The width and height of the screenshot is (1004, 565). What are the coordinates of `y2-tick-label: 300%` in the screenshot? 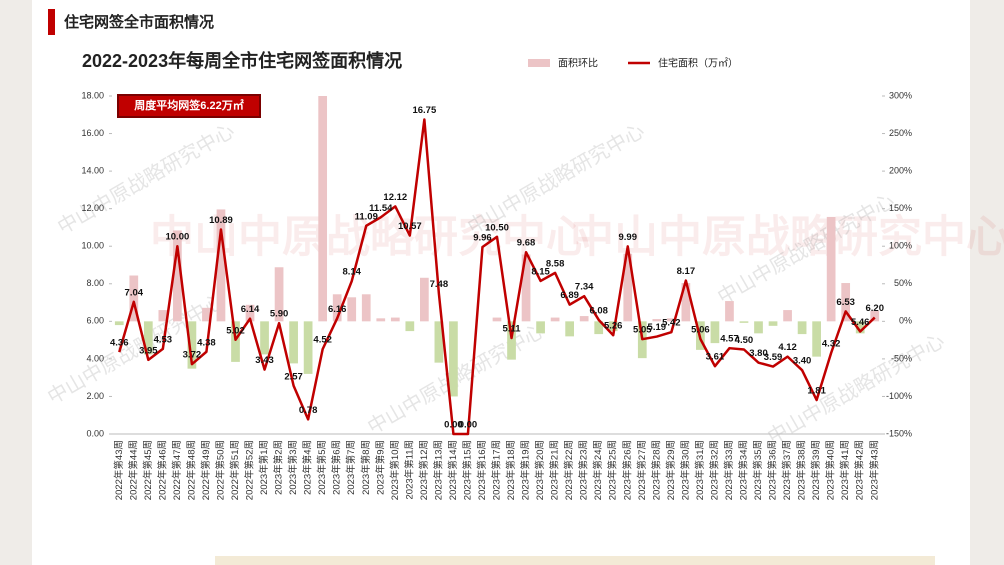 It's located at (900, 95).